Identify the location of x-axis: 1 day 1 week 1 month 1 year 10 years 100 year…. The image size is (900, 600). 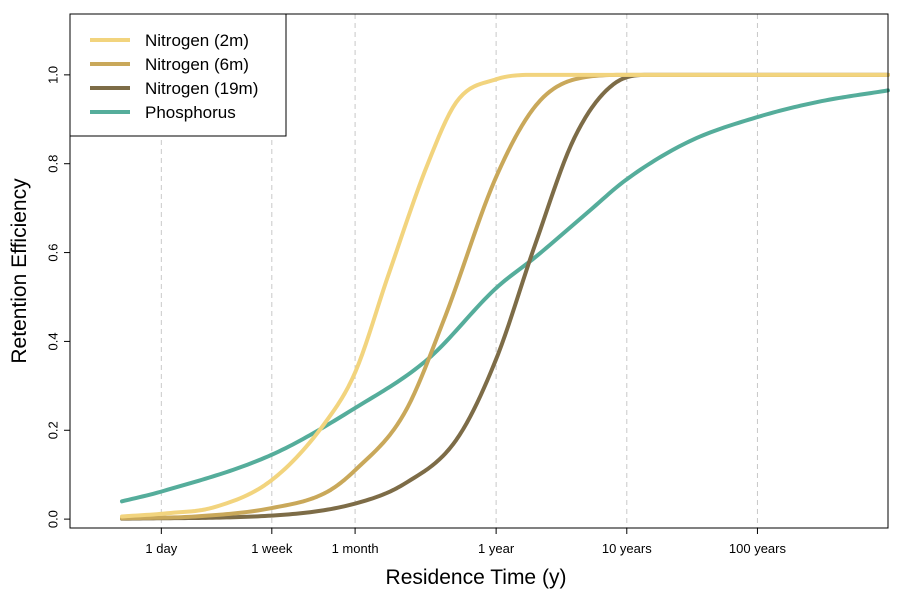
(465, 542).